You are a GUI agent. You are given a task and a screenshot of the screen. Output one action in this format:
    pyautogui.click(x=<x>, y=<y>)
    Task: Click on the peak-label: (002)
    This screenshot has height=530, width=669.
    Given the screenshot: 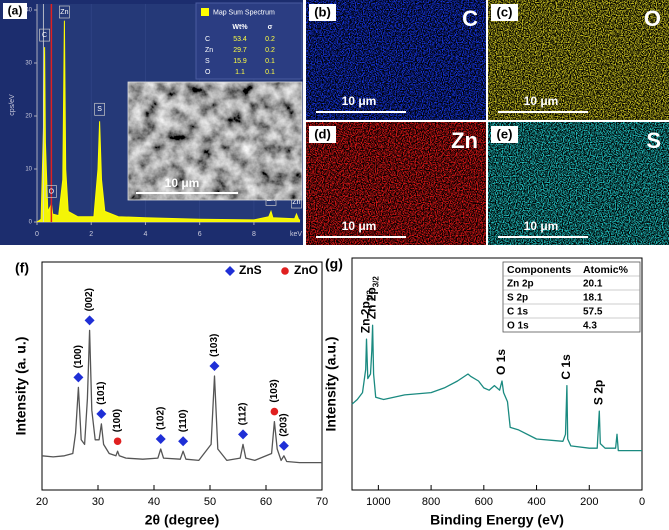 What is the action you would take?
    pyautogui.click(x=89, y=299)
    